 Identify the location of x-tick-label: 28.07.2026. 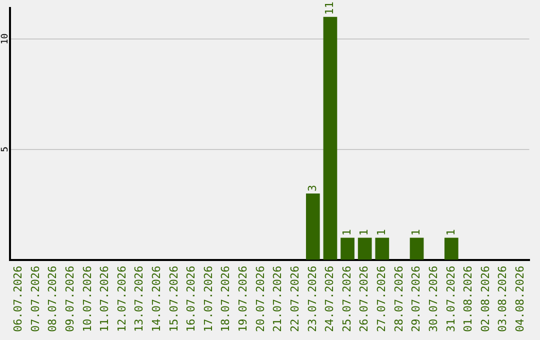
(399, 299).